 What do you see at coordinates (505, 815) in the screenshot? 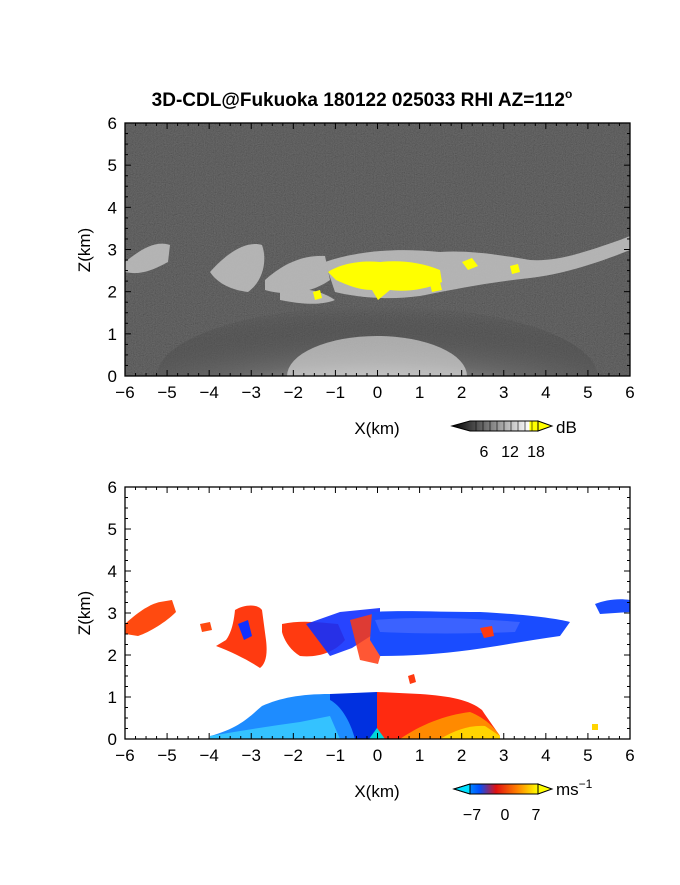
I see `velocity-colorbar-tick: 0` at bounding box center [505, 815].